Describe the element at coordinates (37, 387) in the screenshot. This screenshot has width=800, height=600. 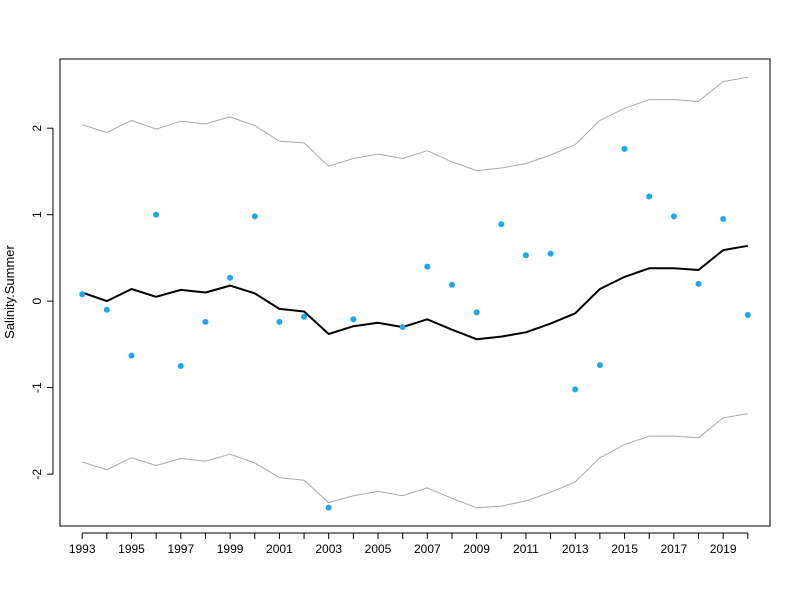
I see `y-tick-label: -1` at that location.